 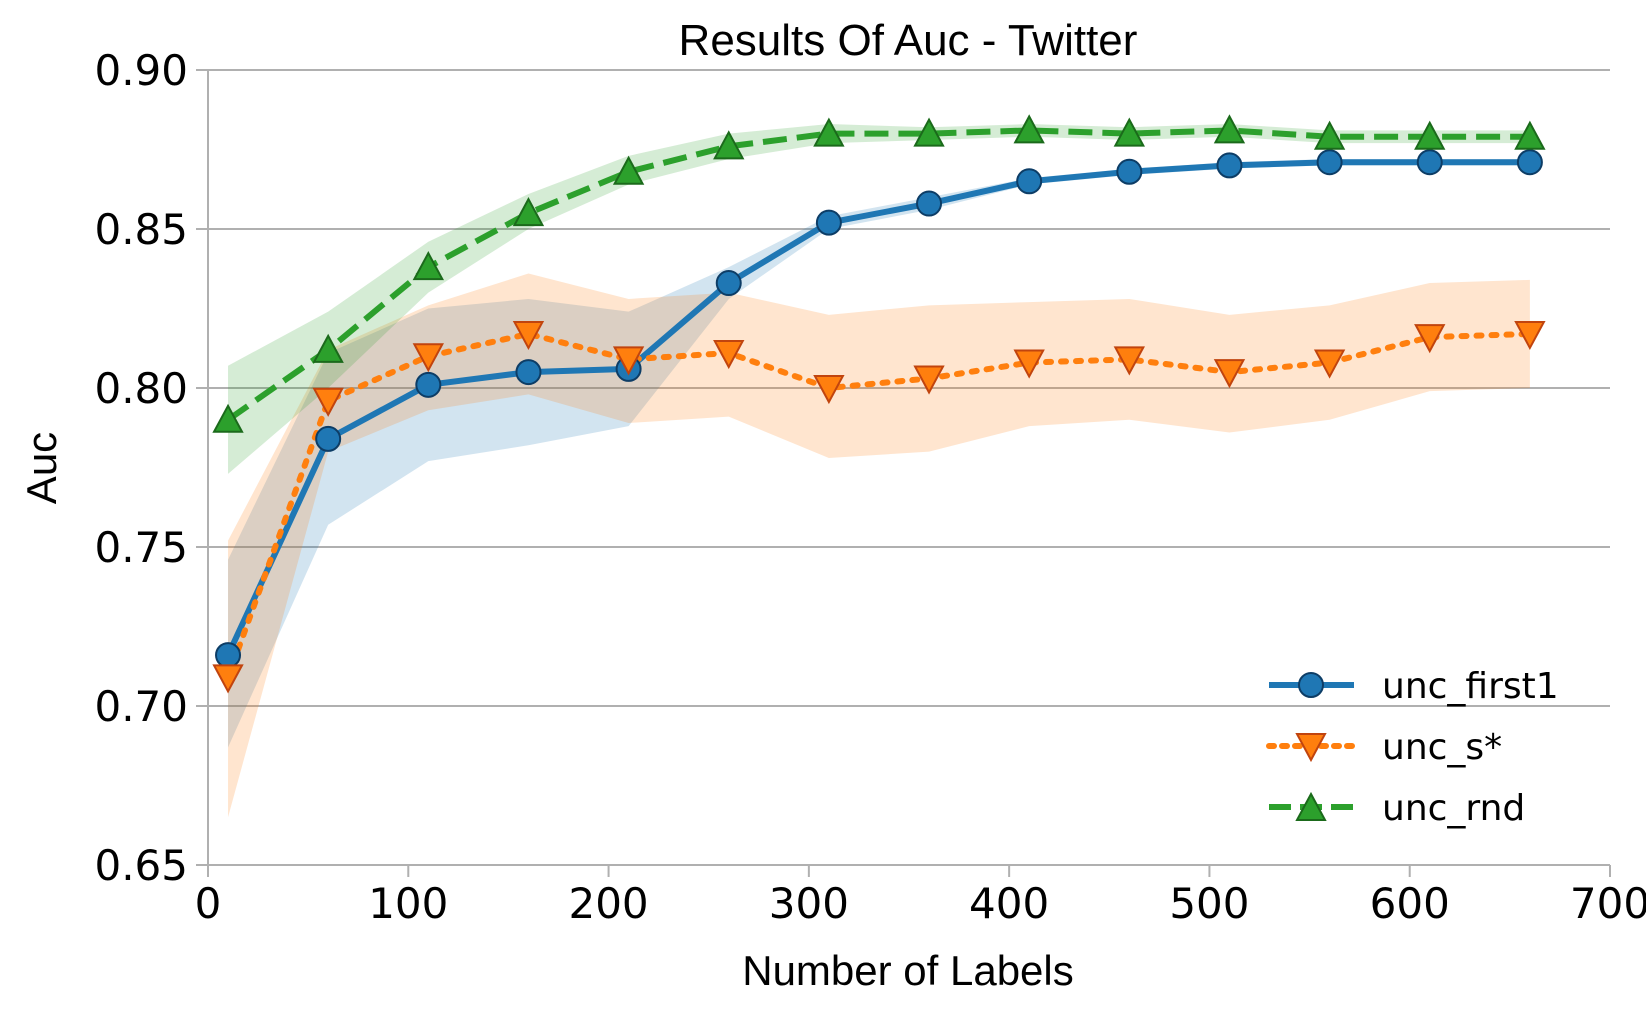 I want to click on circle-marker-icon, so click(x=1311, y=685).